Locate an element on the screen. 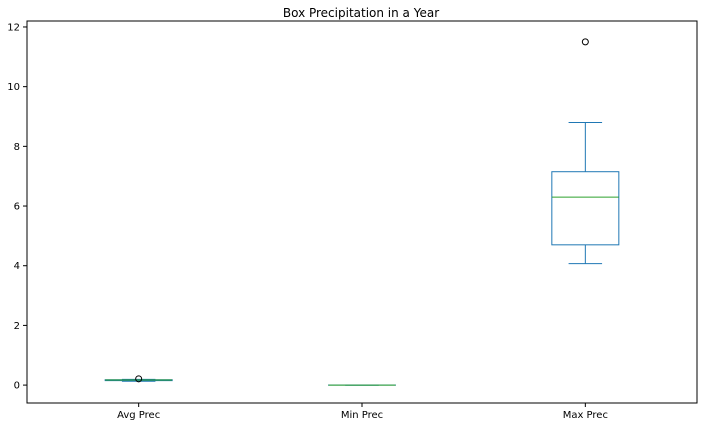 Image resolution: width=703 pixels, height=427 pixels. y-tick-label: 6 is located at coordinates (17, 207).